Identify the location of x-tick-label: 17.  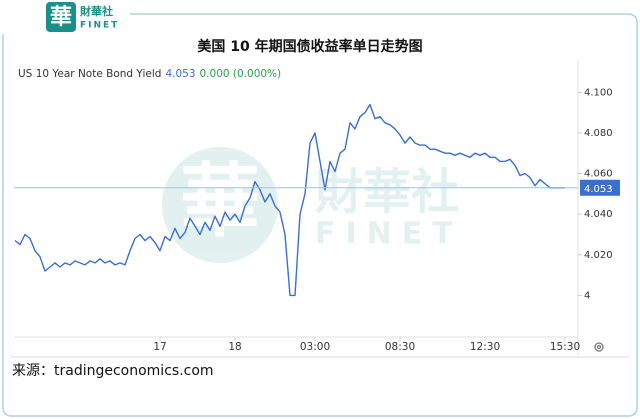
(159, 347).